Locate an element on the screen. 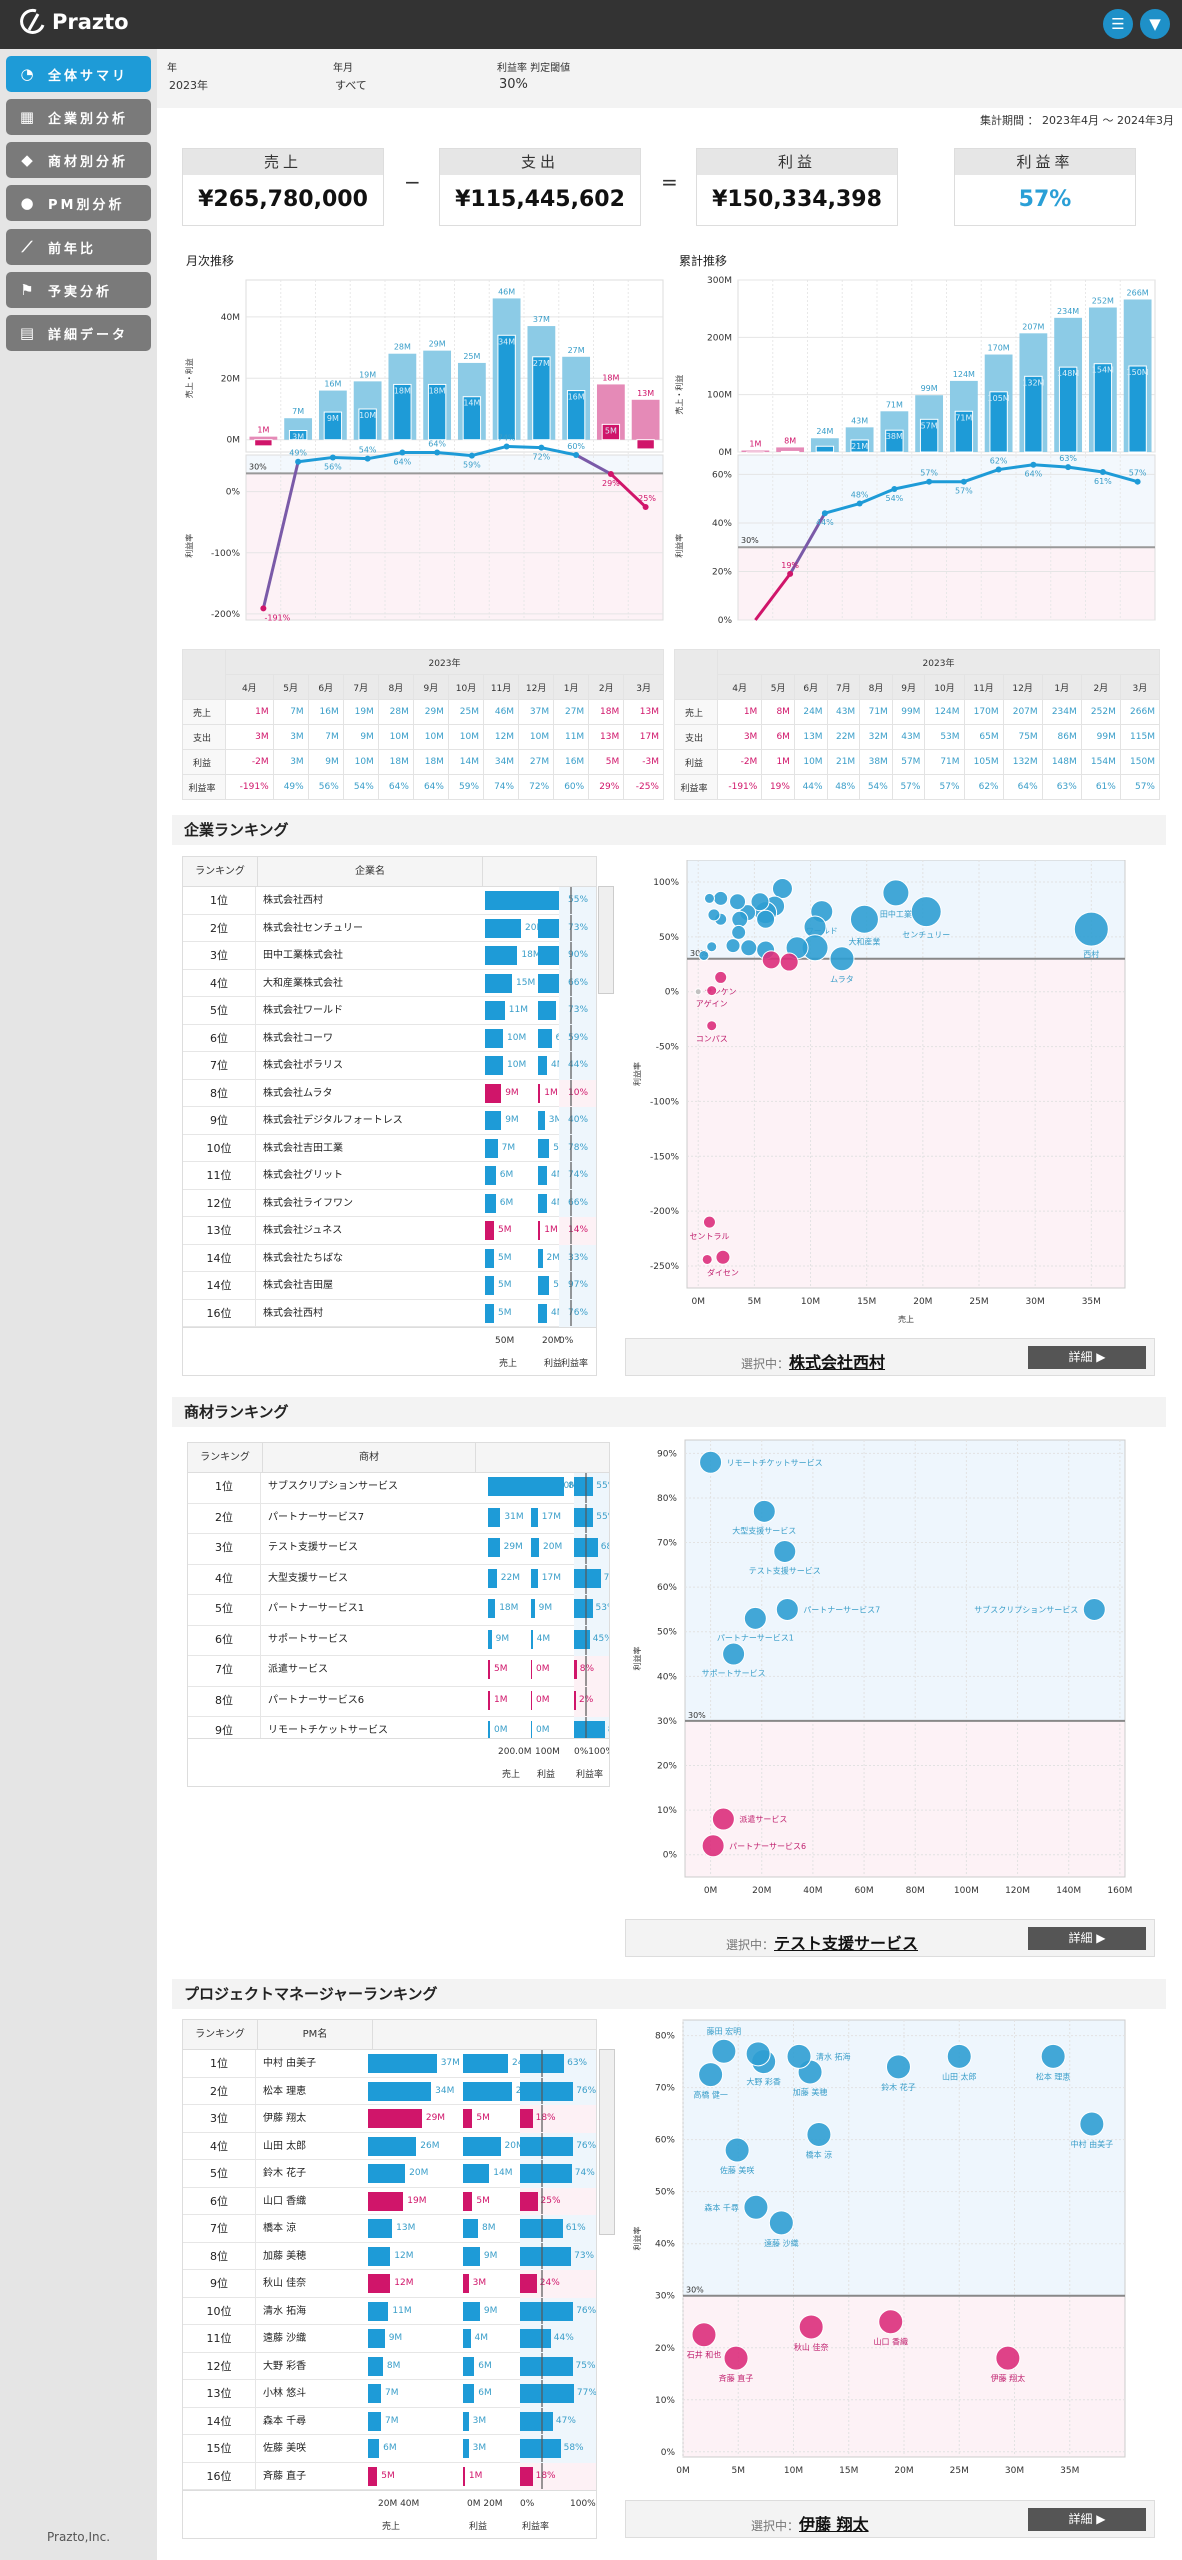 Image resolution: width=1182 pixels, height=2560 pixels. ranking-row: 14位 株式会社たちばな 5M 2M 33% is located at coordinates (389, 1258).